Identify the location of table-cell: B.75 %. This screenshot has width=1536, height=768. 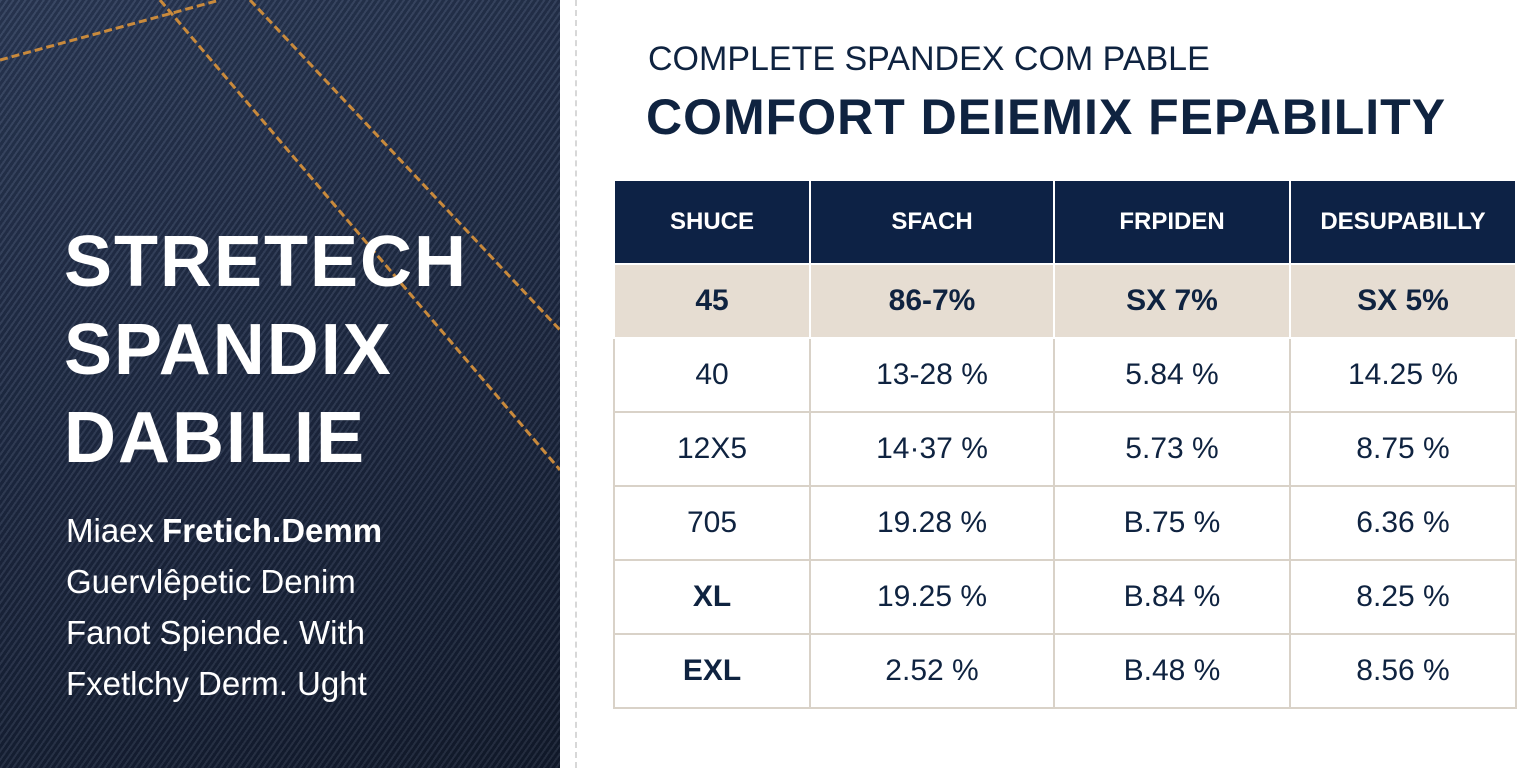
(1172, 523).